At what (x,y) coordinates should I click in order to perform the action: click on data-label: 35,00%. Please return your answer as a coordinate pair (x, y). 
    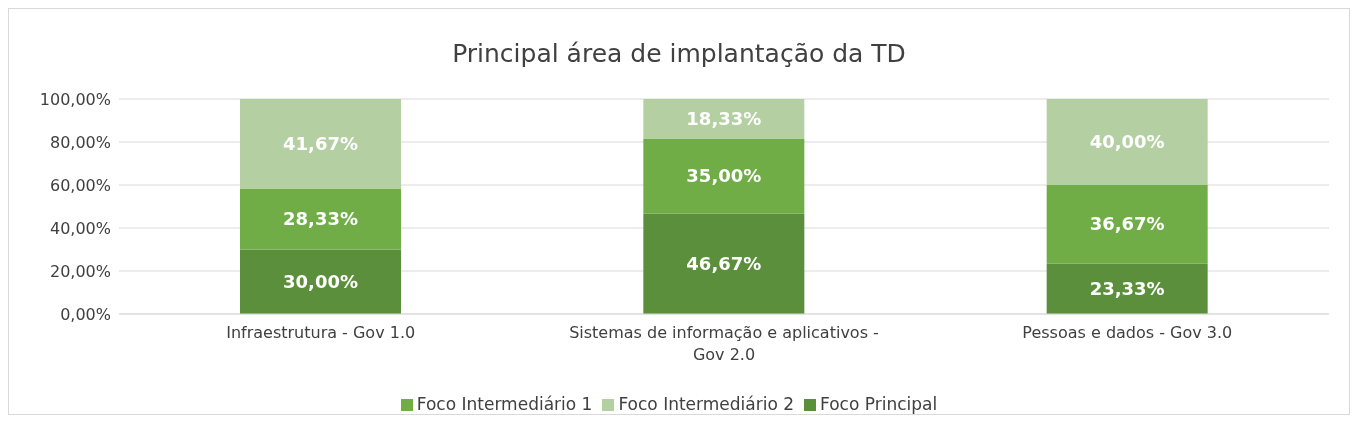
    Looking at the image, I should click on (724, 176).